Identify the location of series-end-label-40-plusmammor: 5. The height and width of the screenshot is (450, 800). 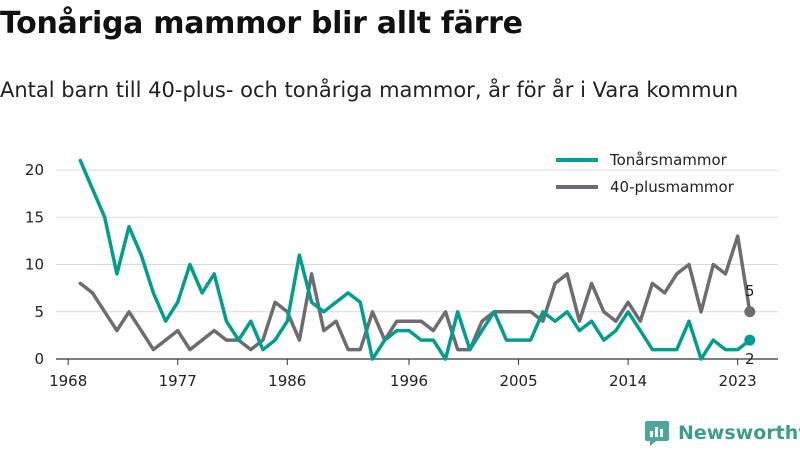
(750, 291).